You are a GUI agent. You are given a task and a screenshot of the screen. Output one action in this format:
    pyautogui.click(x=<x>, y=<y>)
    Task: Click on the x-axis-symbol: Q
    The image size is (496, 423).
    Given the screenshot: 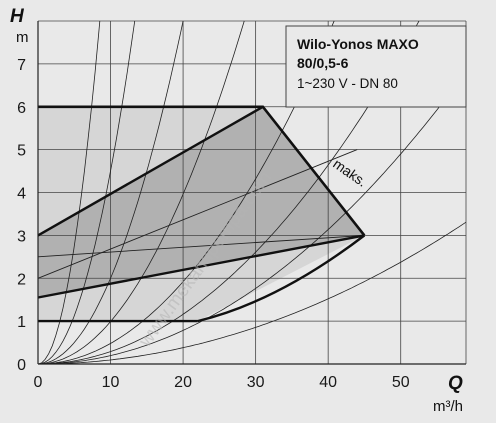 What is the action you would take?
    pyautogui.click(x=455, y=383)
    